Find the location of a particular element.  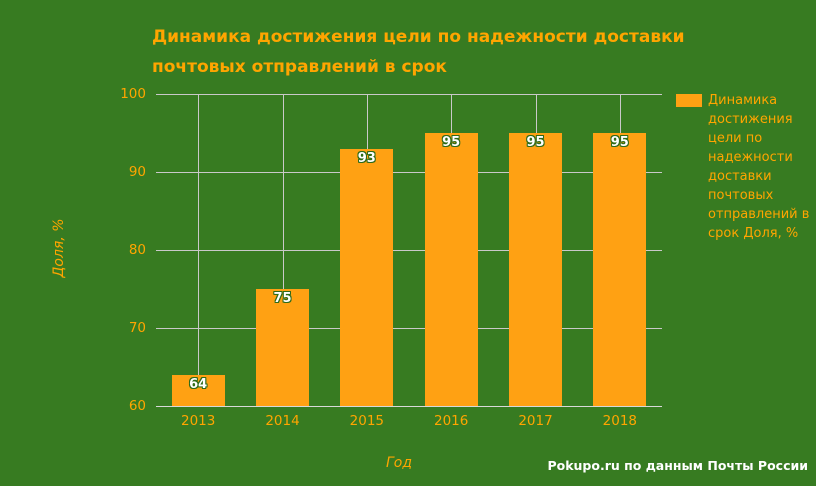

bar-value-label: 64 is located at coordinates (198, 384).